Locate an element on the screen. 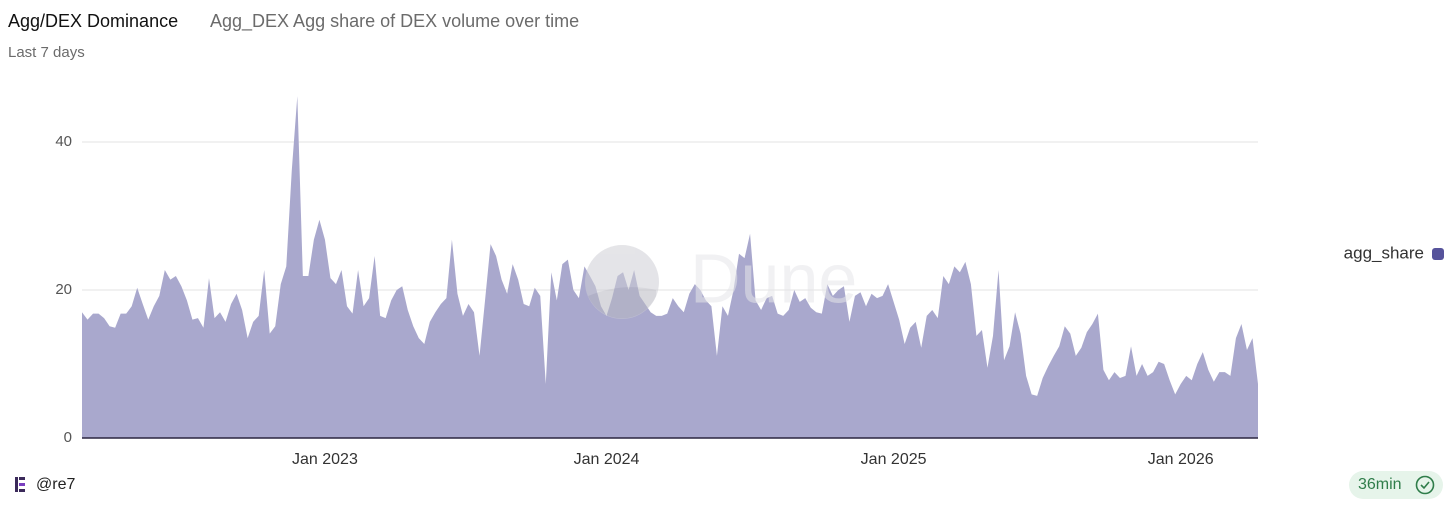 This screenshot has width=1456, height=510. x-tick-label: Jan 2024 is located at coordinates (607, 459).